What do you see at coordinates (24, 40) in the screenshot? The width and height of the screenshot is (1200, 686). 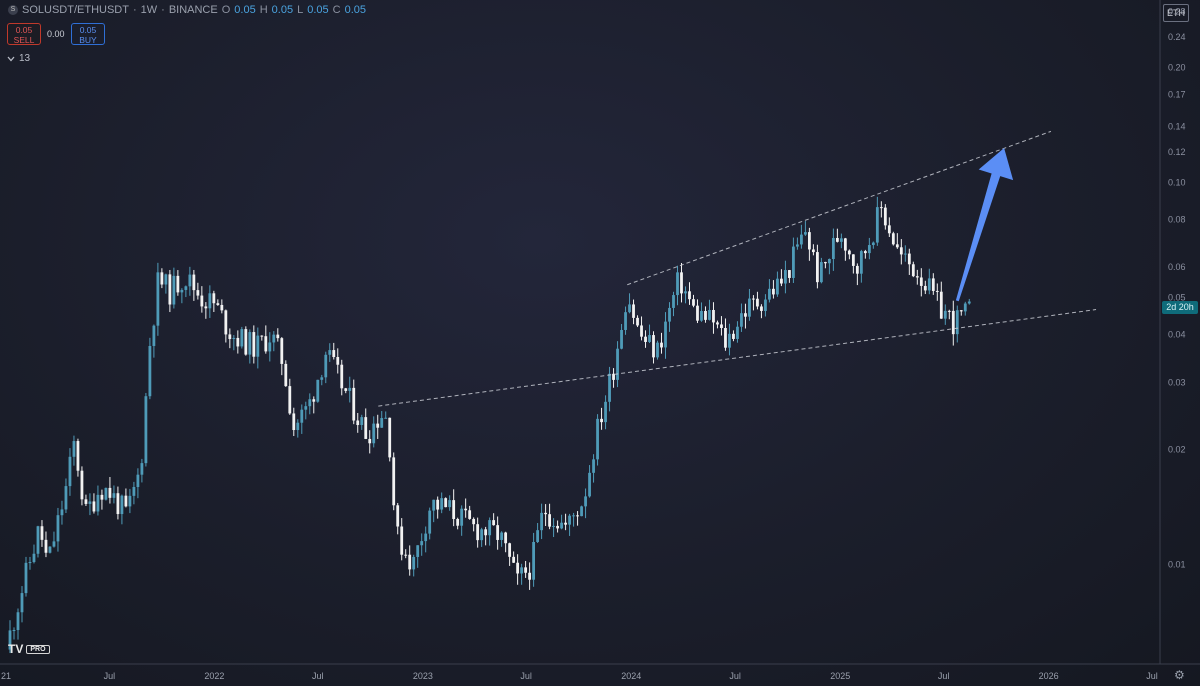 I see `sell-label: SELL` at bounding box center [24, 40].